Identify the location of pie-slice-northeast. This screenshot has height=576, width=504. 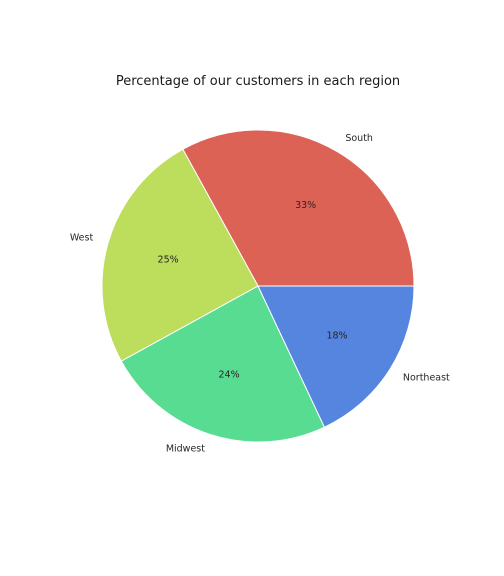
(336, 356).